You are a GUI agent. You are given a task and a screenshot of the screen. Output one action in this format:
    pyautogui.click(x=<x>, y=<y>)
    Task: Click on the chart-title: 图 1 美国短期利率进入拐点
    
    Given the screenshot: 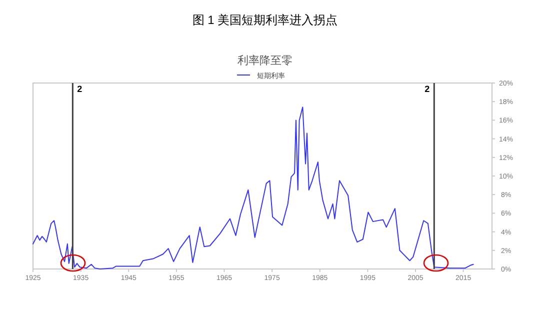 What is the action you would take?
    pyautogui.click(x=265, y=20)
    